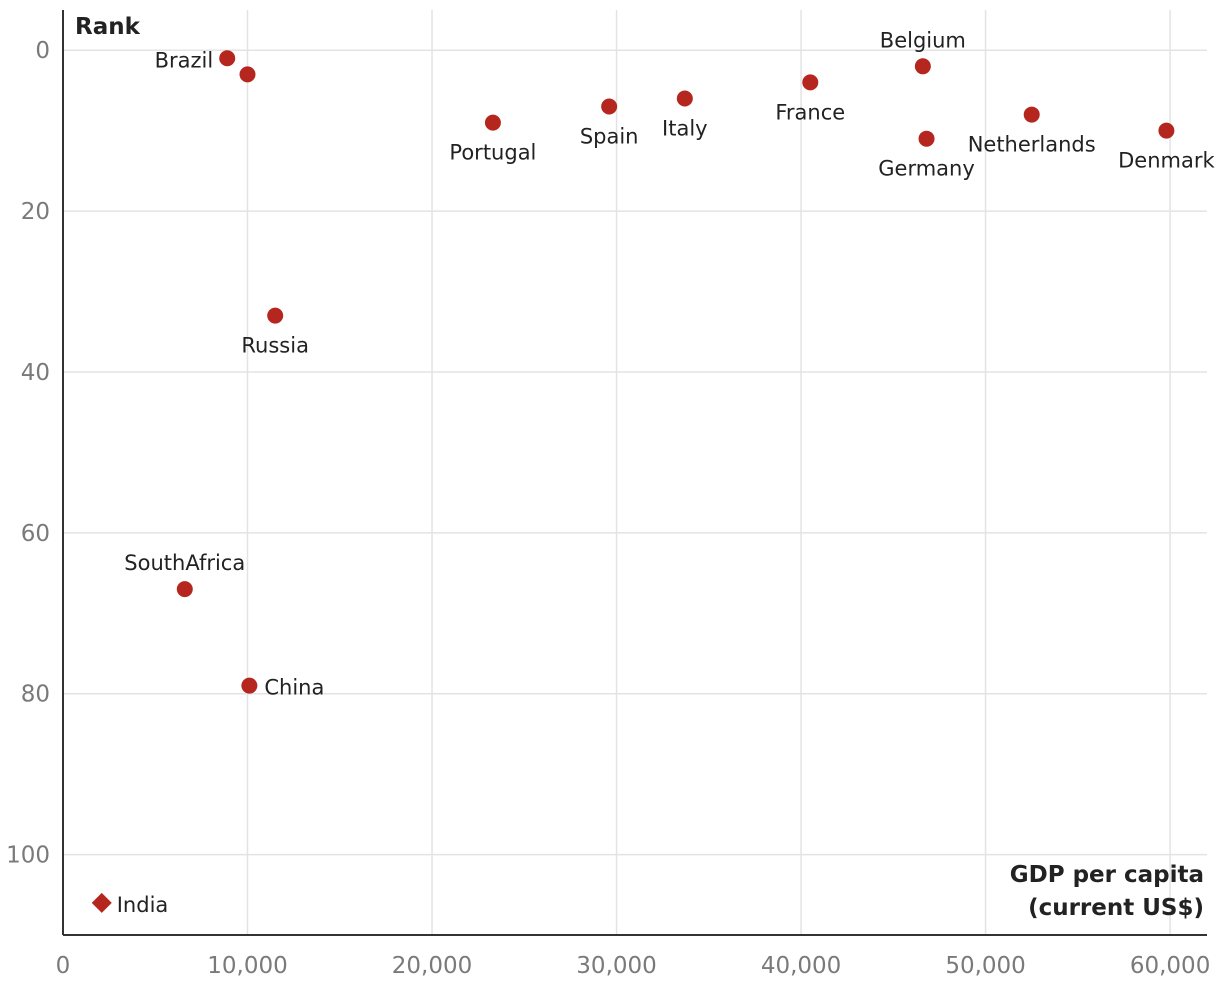 The image size is (1220, 1008). I want to click on y-tick-label: 100, so click(28, 856).